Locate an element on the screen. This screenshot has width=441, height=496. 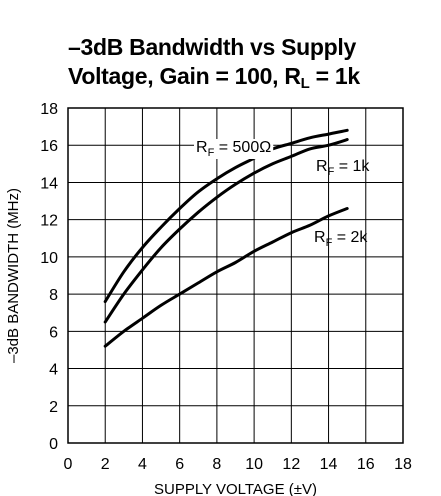
series-label-rf-2k: RF = 2k is located at coordinates (341, 239).